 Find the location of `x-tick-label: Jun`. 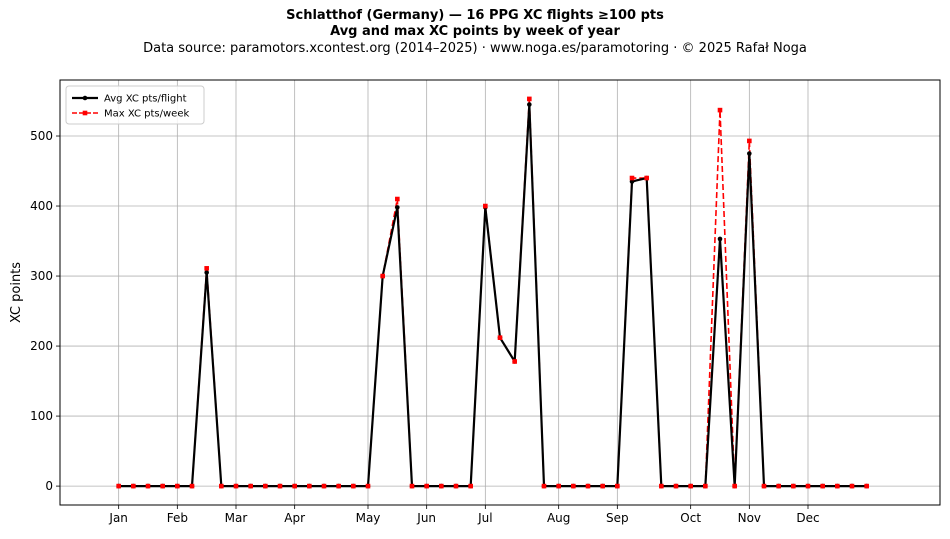

x-tick-label: Jun is located at coordinates (426, 518).